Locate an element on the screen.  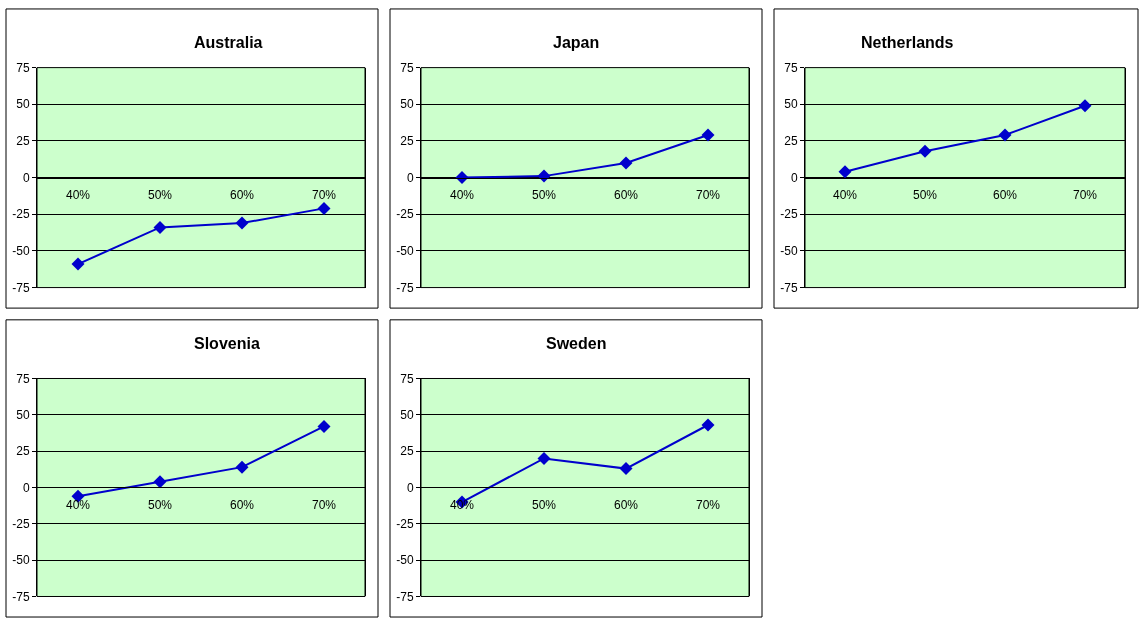
chart-title: Australia is located at coordinates (228, 42).